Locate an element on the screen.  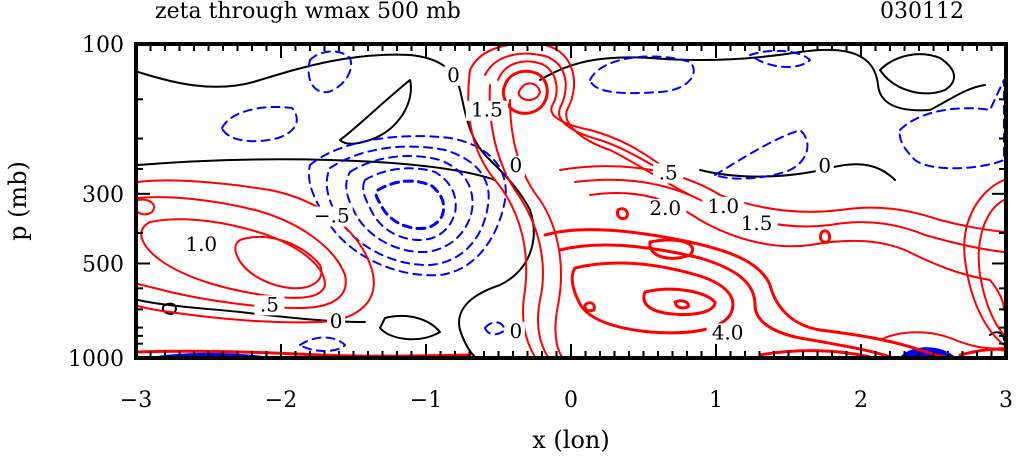
x-tick-labels: −3 −2 −1 0 1 2 3 is located at coordinates (566, 400).